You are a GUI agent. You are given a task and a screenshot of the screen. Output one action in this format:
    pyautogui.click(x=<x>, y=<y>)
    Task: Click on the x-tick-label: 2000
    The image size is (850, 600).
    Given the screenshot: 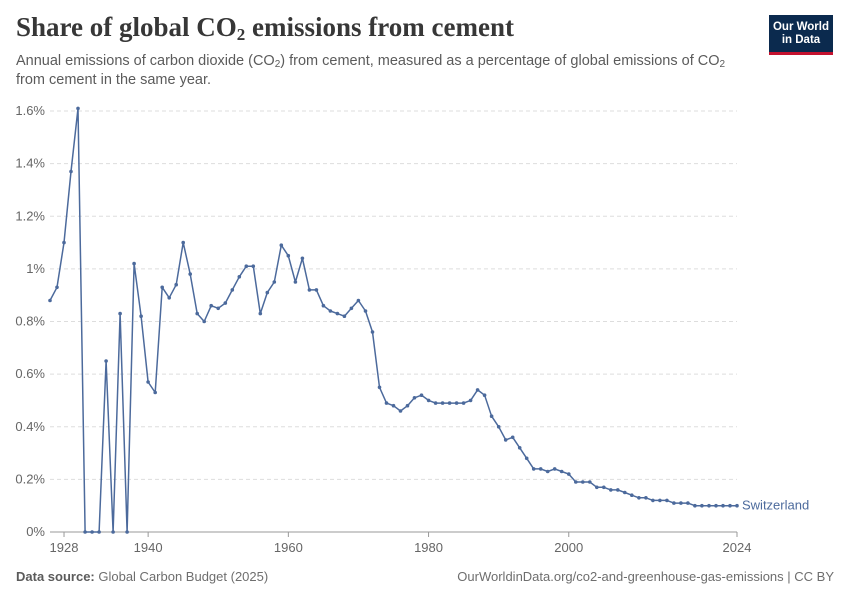 What is the action you would take?
    pyautogui.click(x=568, y=547)
    